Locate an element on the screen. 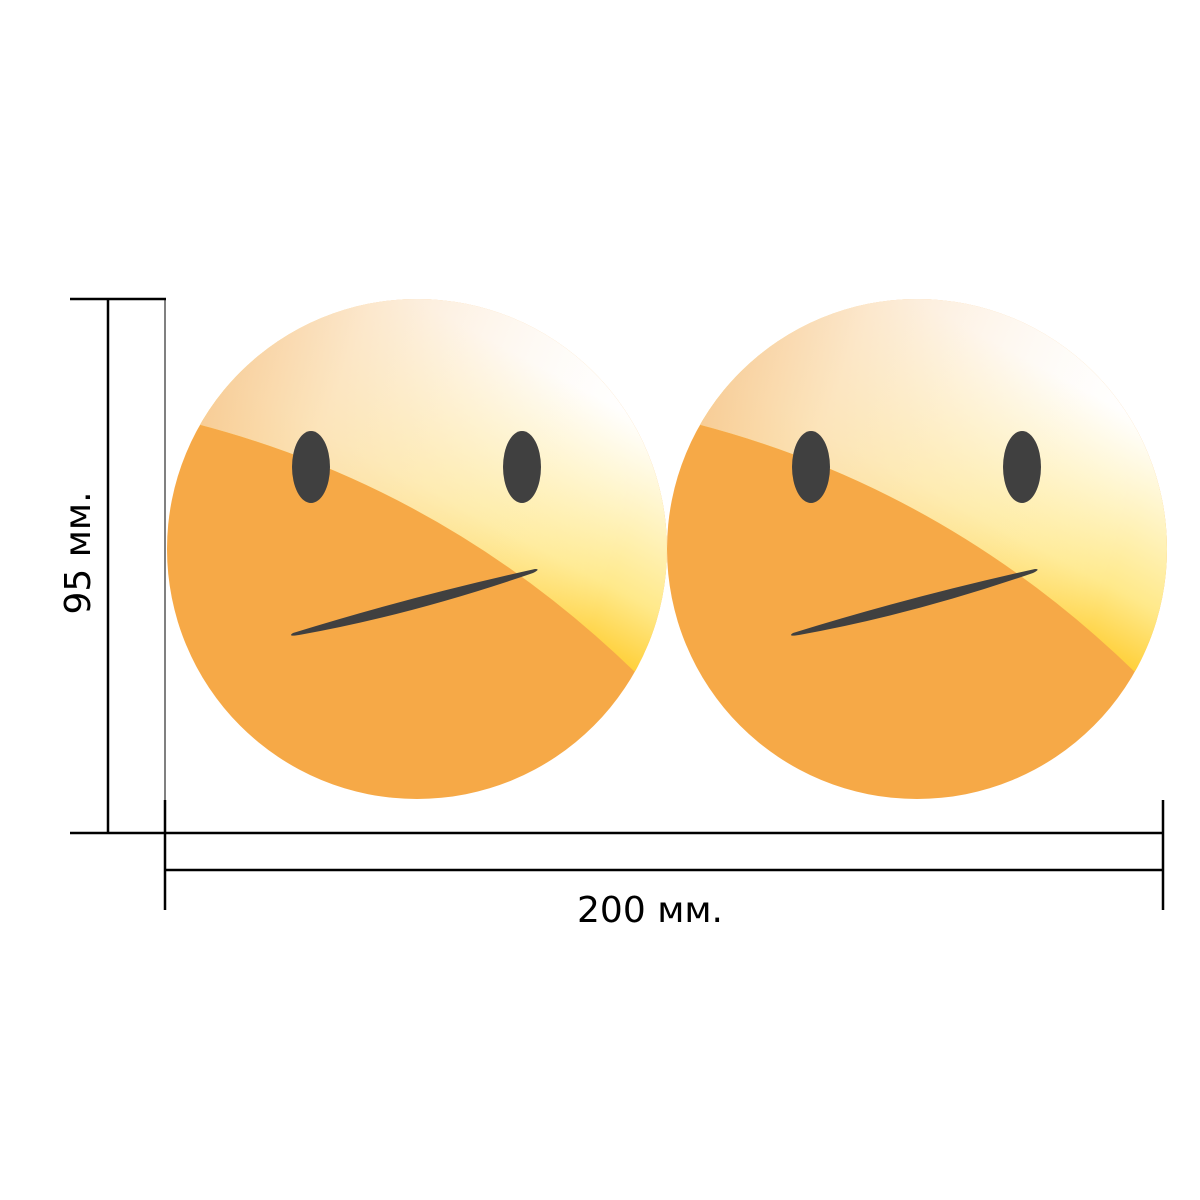 The width and height of the screenshot is (1200, 1200). height-dimension: 95 мм. is located at coordinates (112, 566).